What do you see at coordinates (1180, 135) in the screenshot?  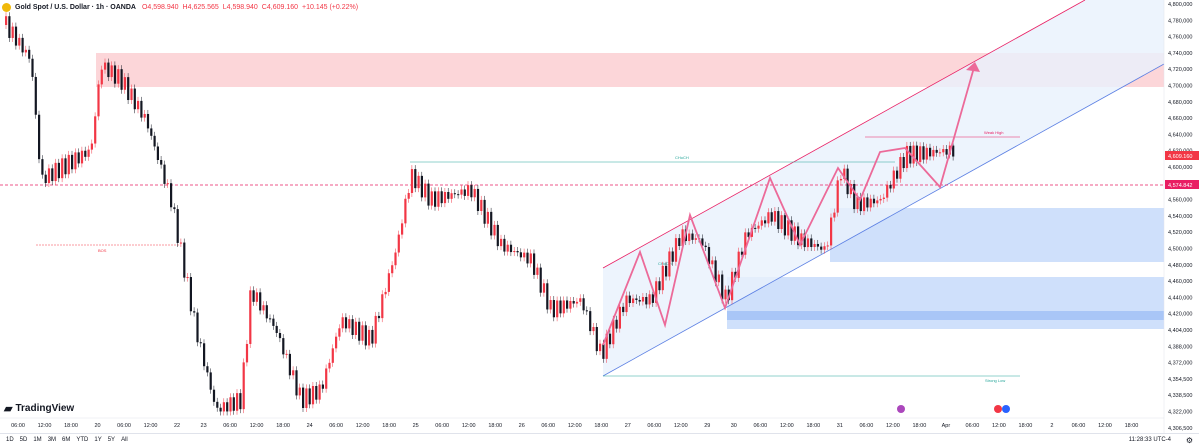 I see `price-tick-label: 4,640,000` at bounding box center [1180, 135].